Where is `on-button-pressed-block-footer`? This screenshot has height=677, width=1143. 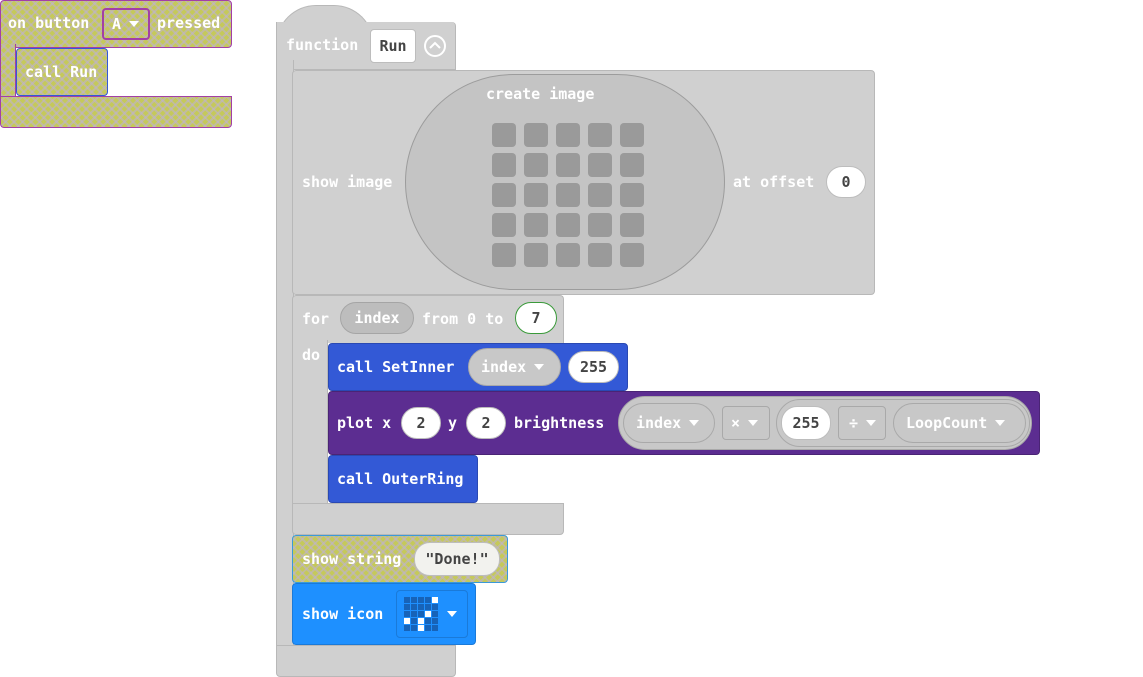 on-button-pressed-block-footer is located at coordinates (116, 112).